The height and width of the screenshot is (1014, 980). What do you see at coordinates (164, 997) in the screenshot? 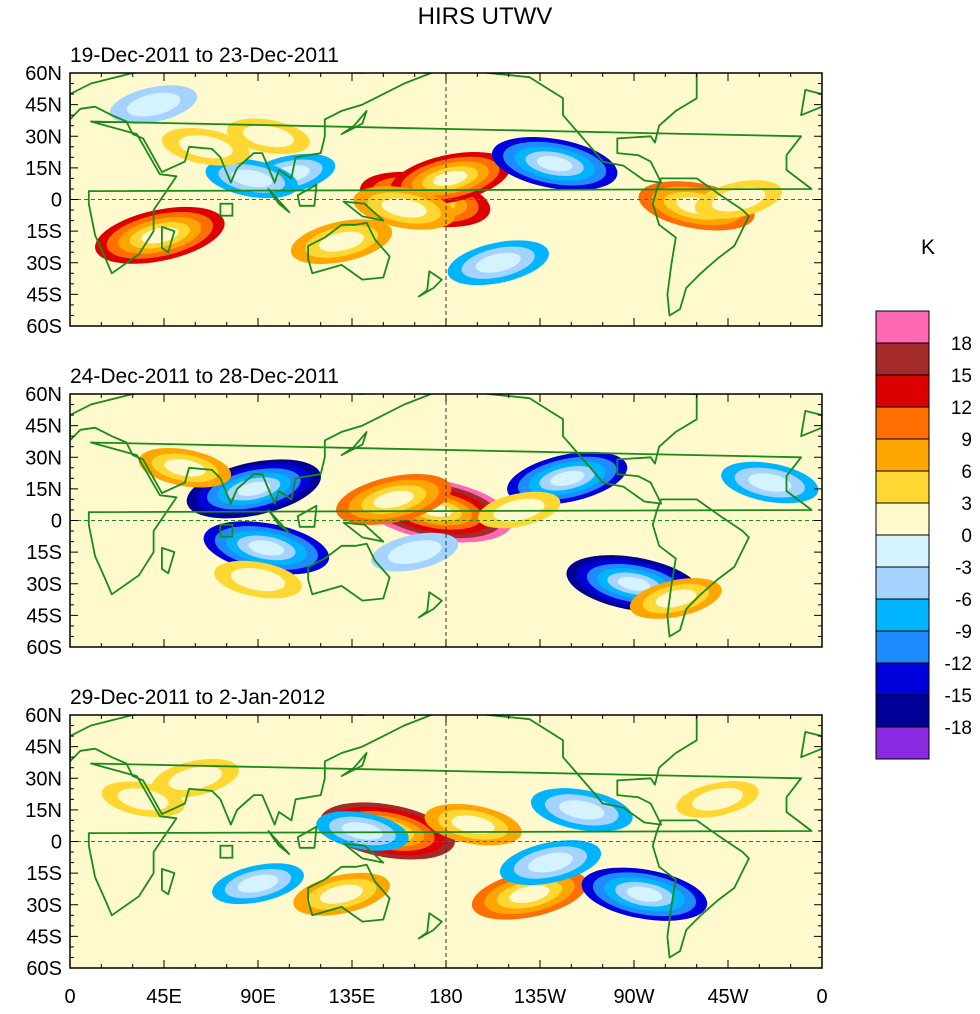
I see `lon-tick-label: 45E` at bounding box center [164, 997].